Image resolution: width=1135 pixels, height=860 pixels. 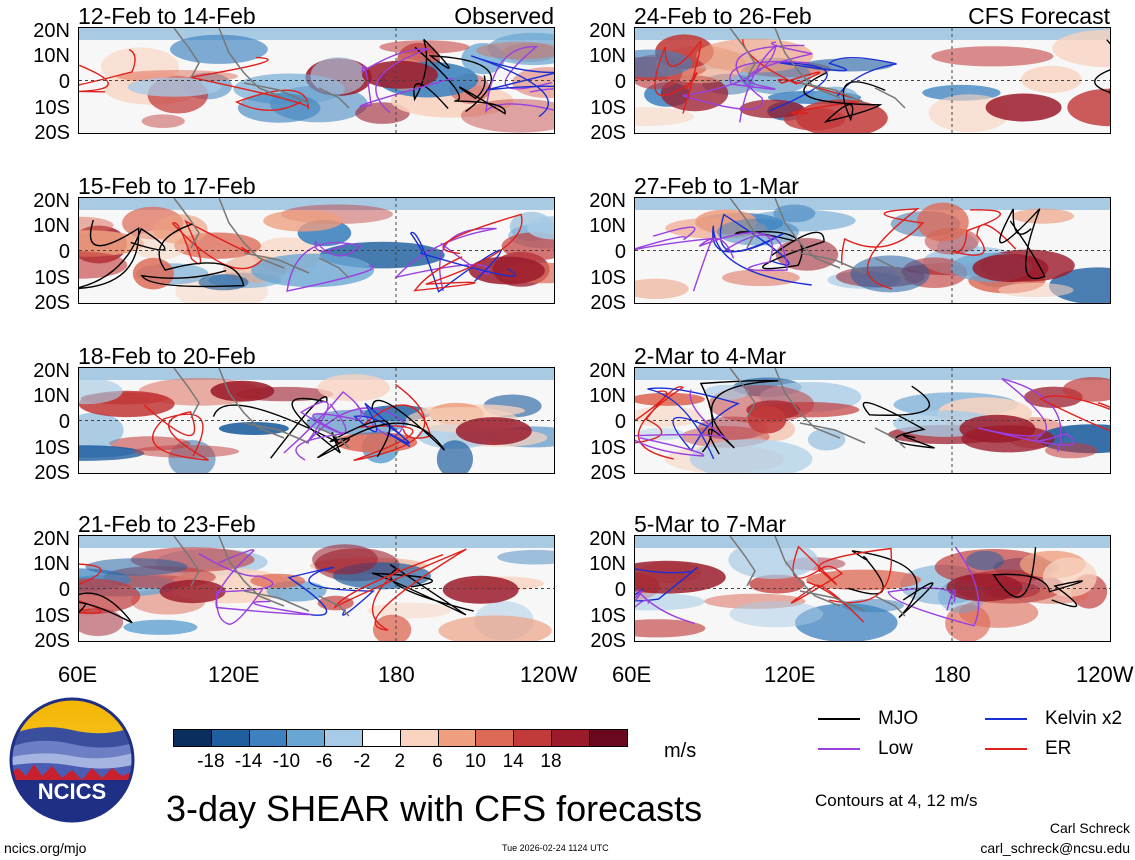 I want to click on legend-label-low: Low, so click(x=895, y=748).